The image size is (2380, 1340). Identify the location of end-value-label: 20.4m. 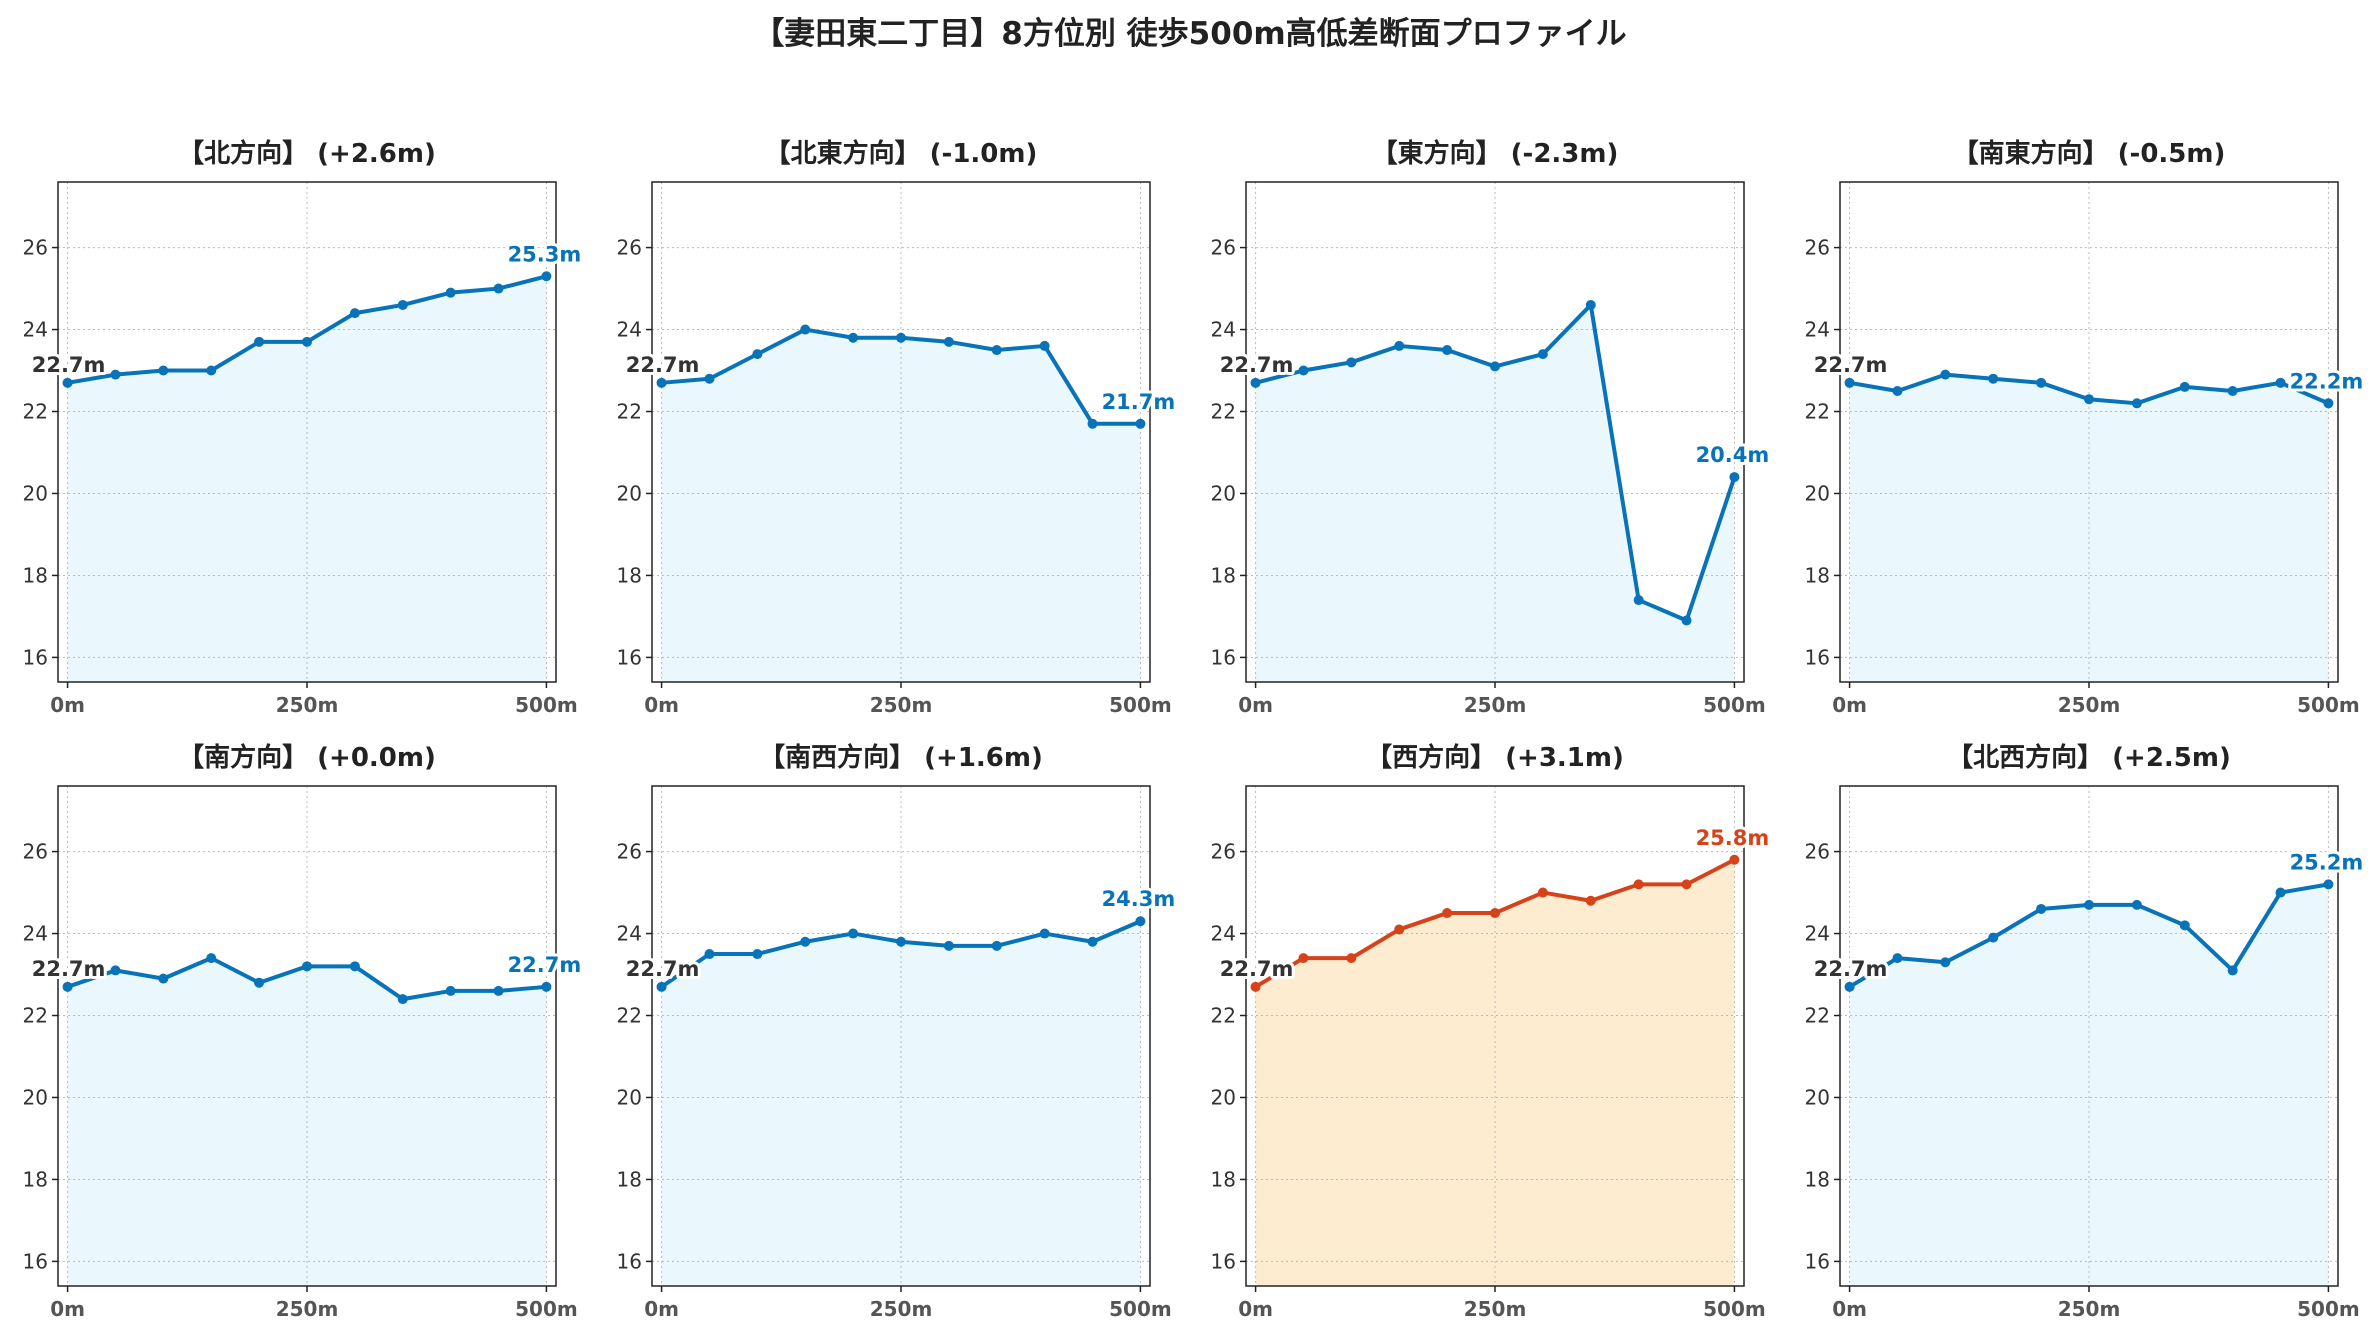
(1733, 455).